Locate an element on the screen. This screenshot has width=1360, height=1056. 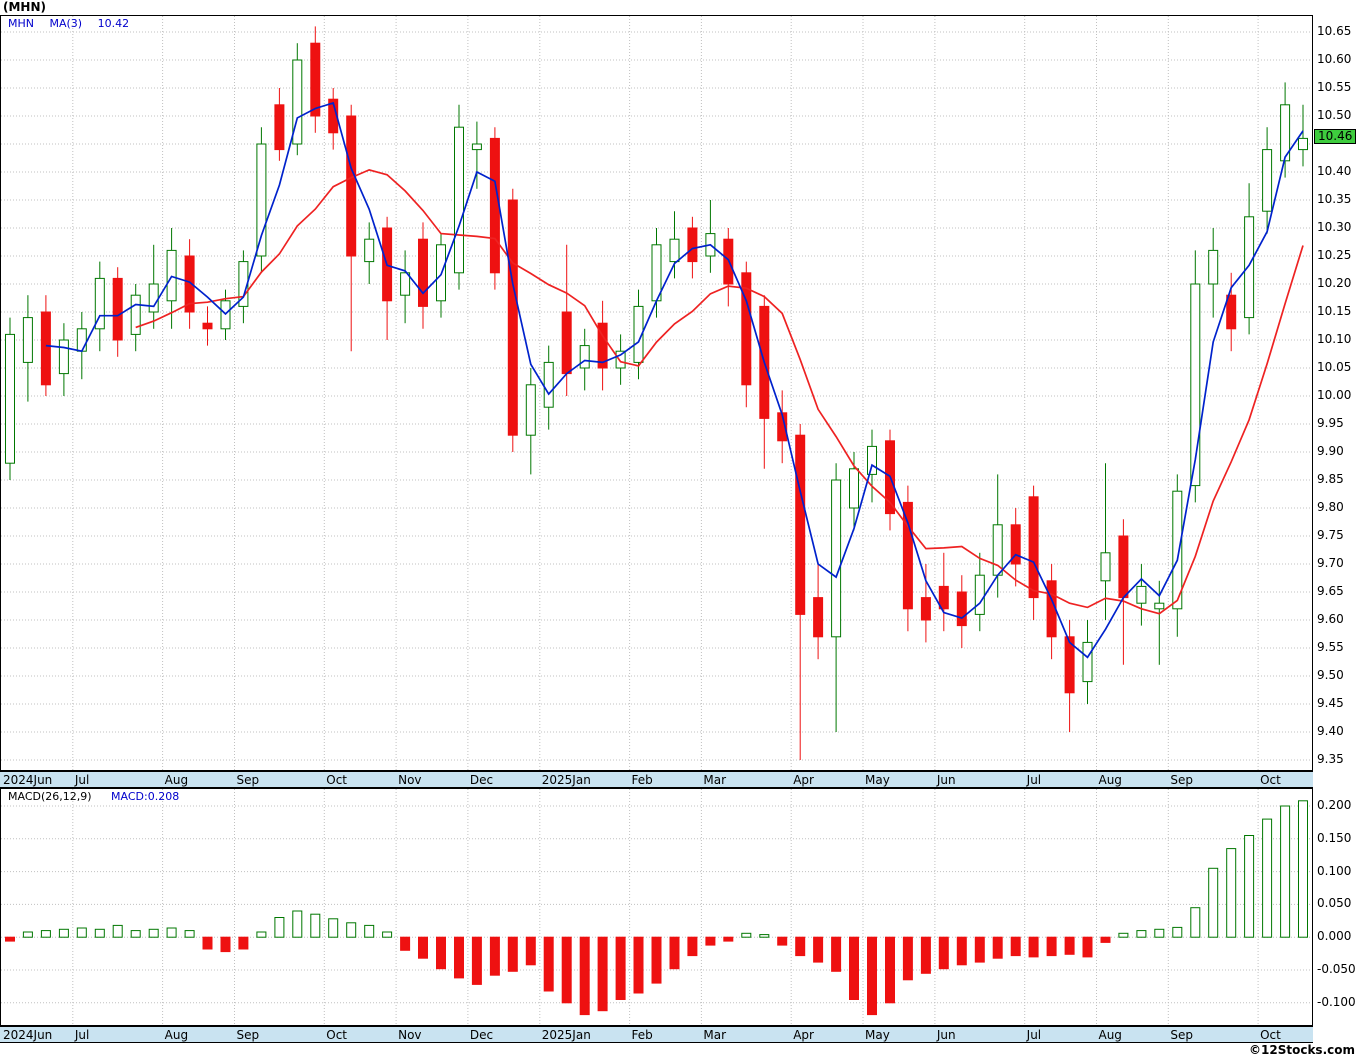
price-tick-label: 10.65 is located at coordinates (1334, 31).